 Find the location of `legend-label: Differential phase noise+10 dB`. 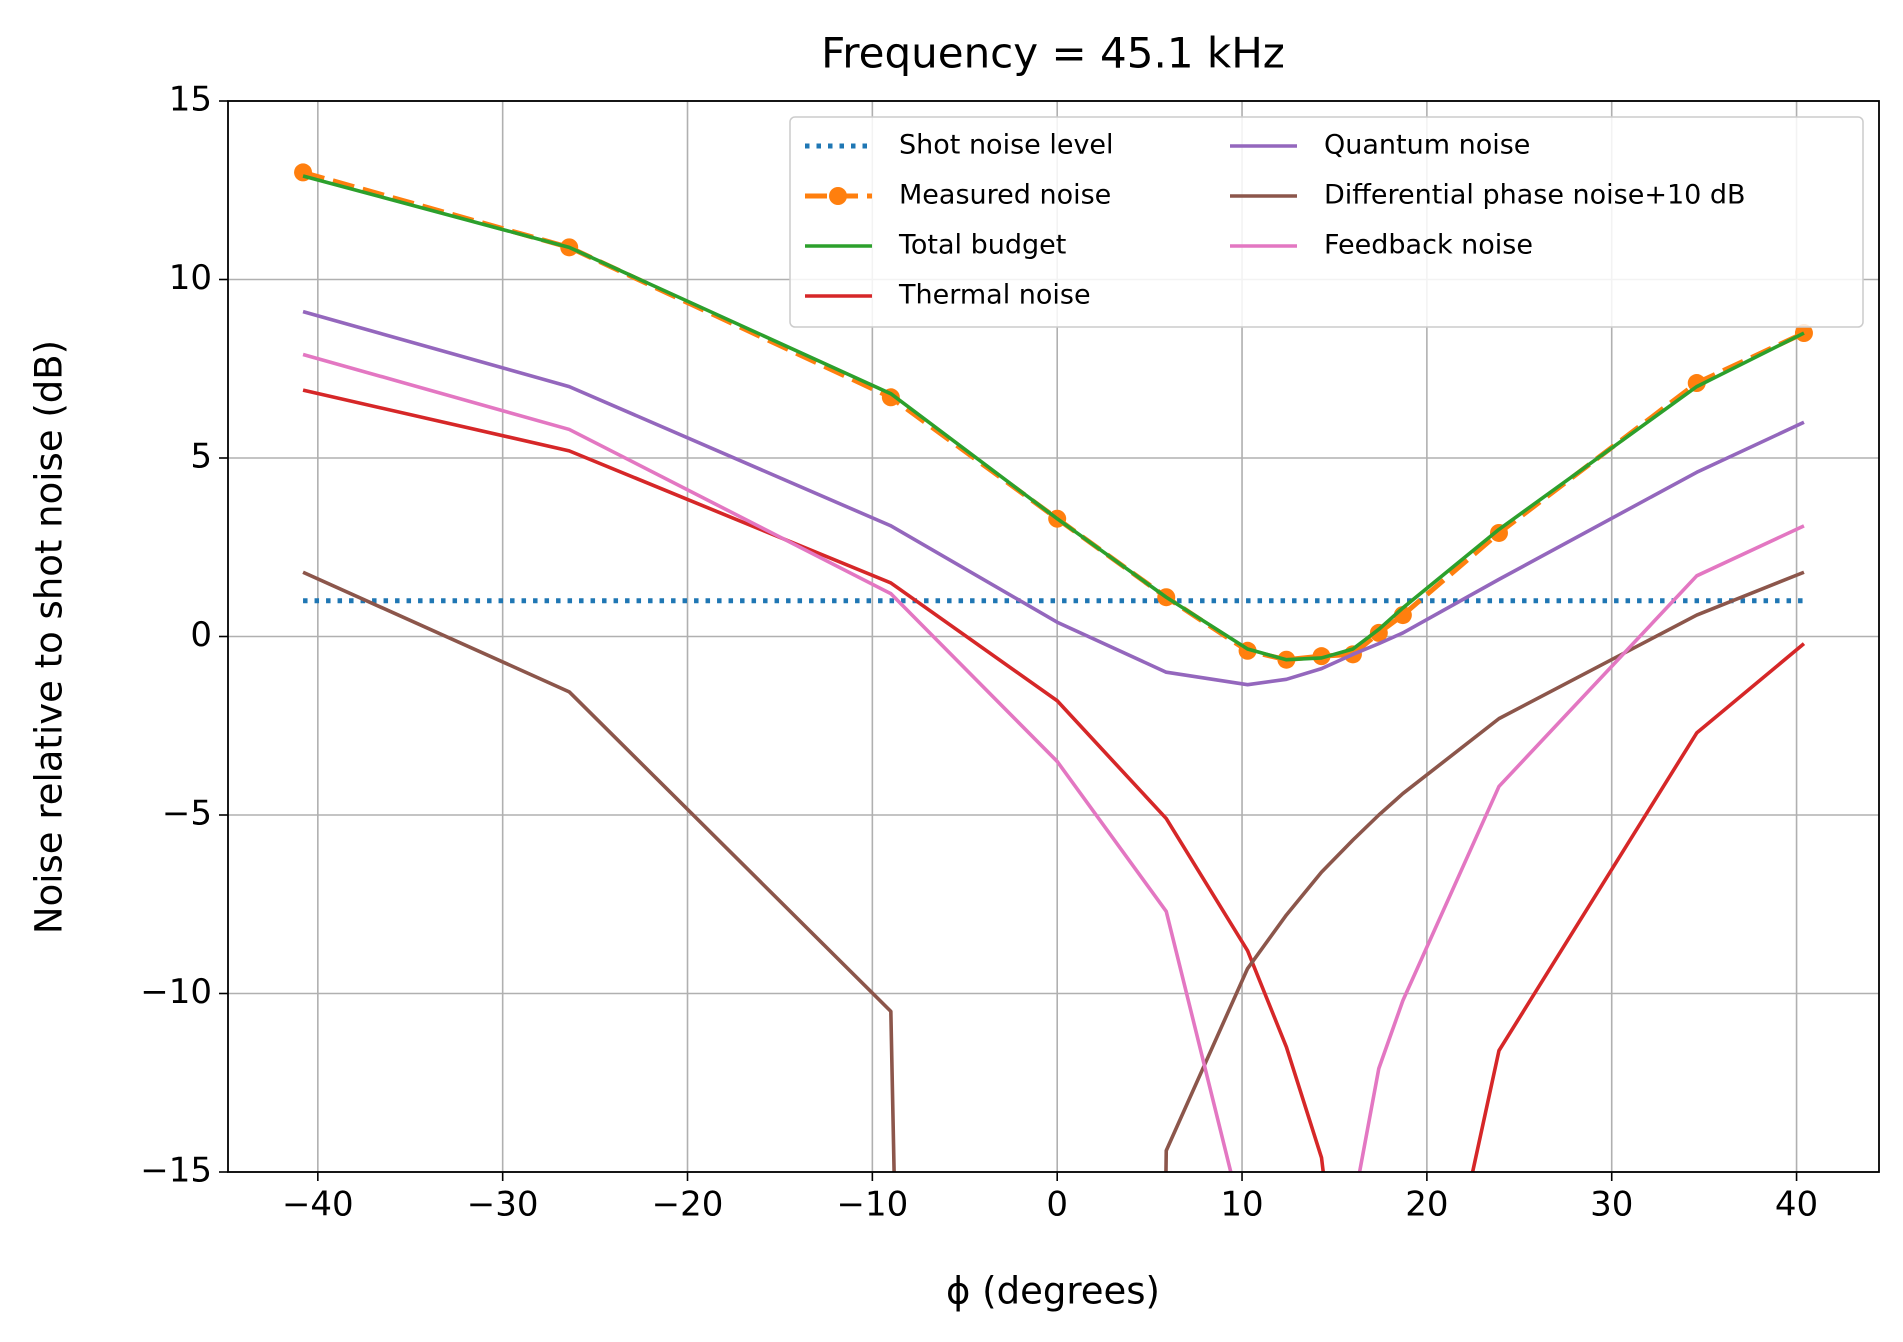

legend-label: Differential phase noise+10 dB is located at coordinates (1535, 195).